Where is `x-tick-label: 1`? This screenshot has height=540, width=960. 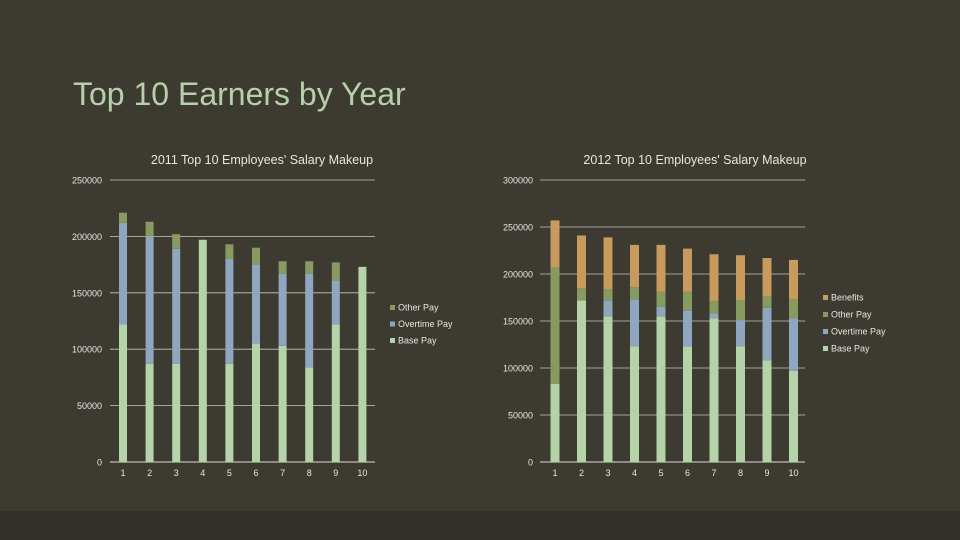
x-tick-label: 1 is located at coordinates (554, 473).